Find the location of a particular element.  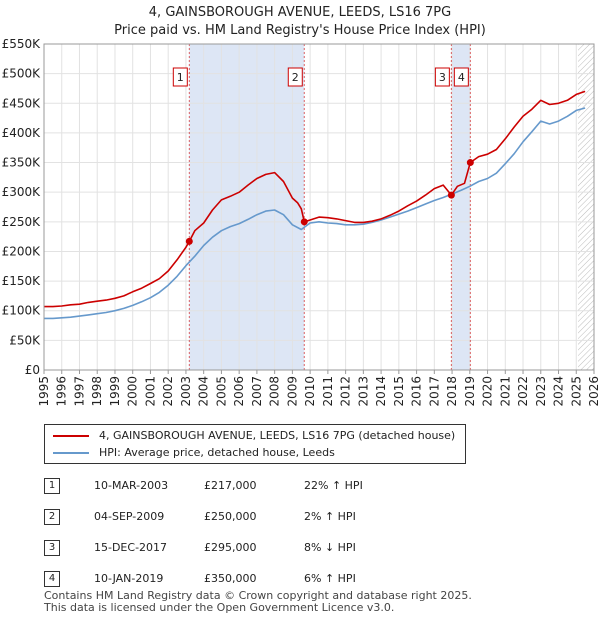

sale-date: 10-MAR-2003 is located at coordinates (131, 485).